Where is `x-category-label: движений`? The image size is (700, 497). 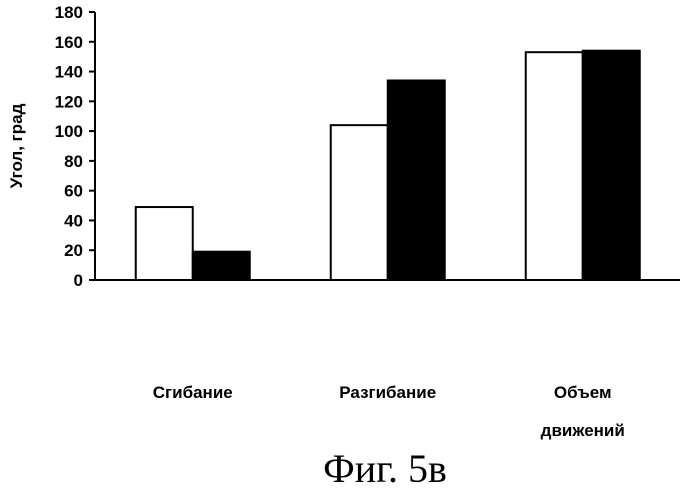
x-category-label: движений is located at coordinates (583, 430).